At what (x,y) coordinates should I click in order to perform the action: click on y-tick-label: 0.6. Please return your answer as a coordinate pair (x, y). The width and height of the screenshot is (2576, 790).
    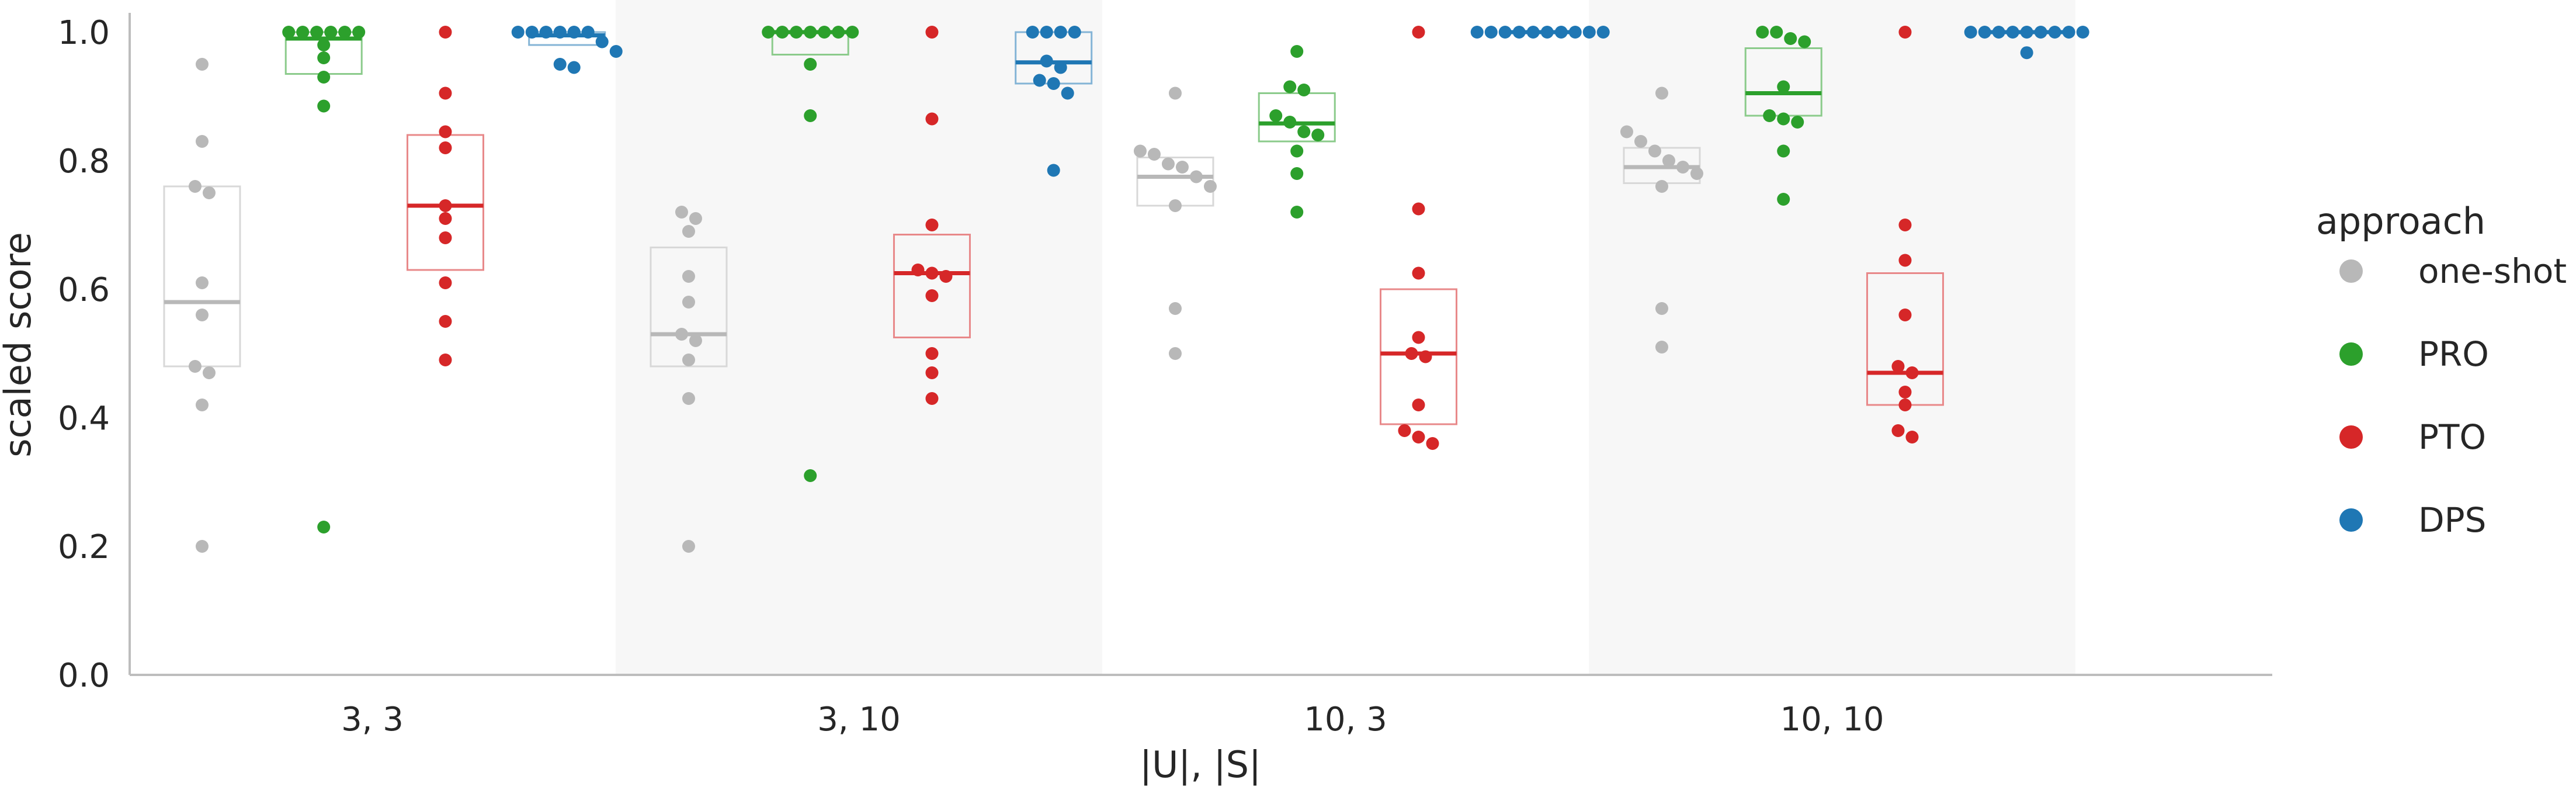
    Looking at the image, I should click on (84, 290).